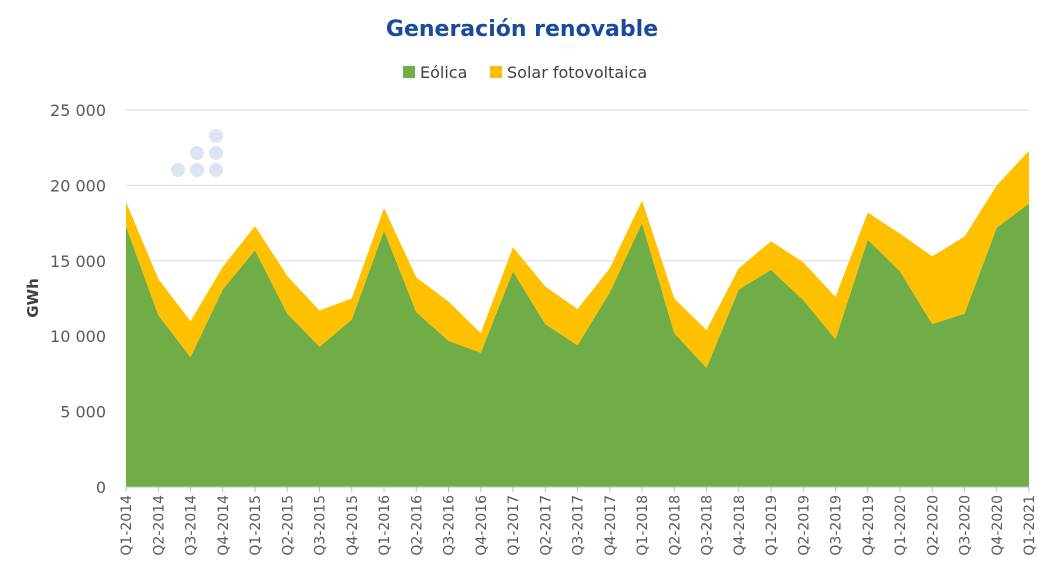 The width and height of the screenshot is (1038, 576). Describe the element at coordinates (804, 525) in the screenshot. I see `x-tick-label: Q2-2019` at that location.